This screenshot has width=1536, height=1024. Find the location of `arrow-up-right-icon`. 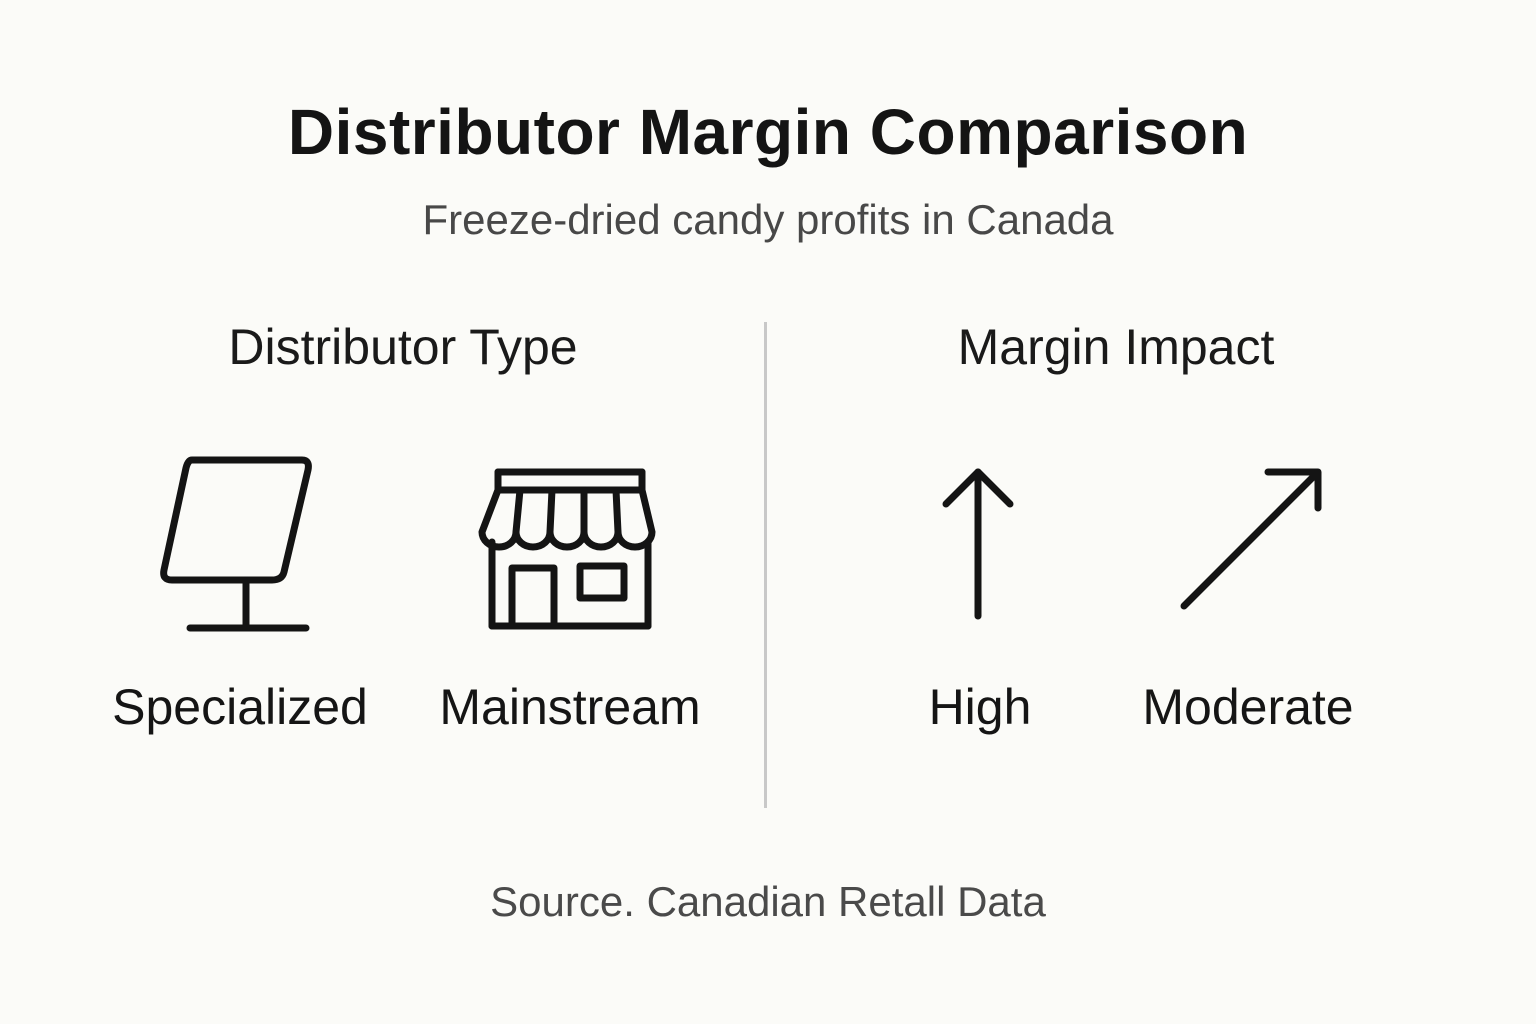

arrow-up-right-icon is located at coordinates (1251, 539).